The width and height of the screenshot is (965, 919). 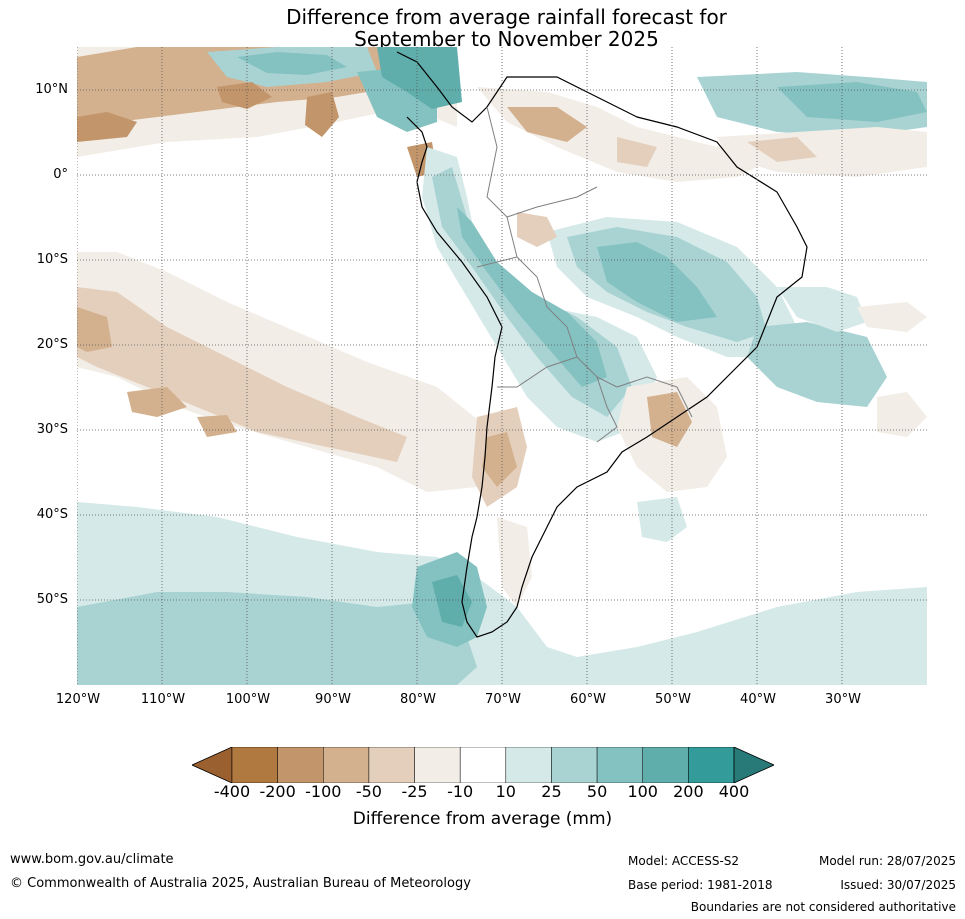 I want to click on tropical-atlantic-anomalies, so click(x=812, y=254).